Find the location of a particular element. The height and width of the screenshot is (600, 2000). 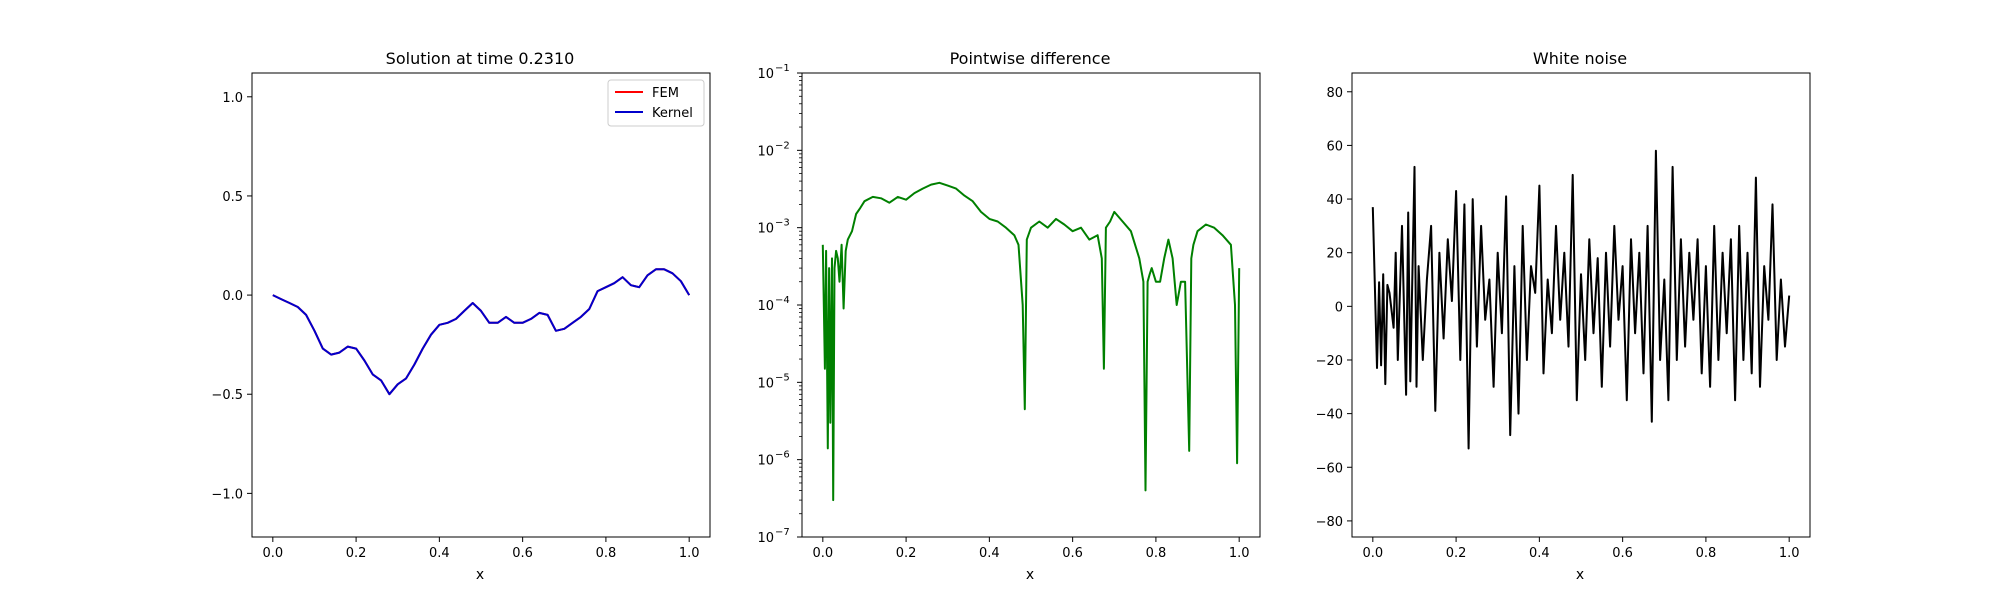

legend: FEM Kernel is located at coordinates (656, 103).